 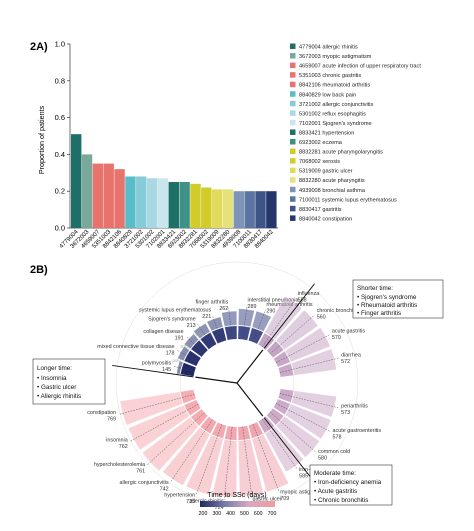 I want to click on longer-time-title: Longer time:, so click(x=54, y=368).